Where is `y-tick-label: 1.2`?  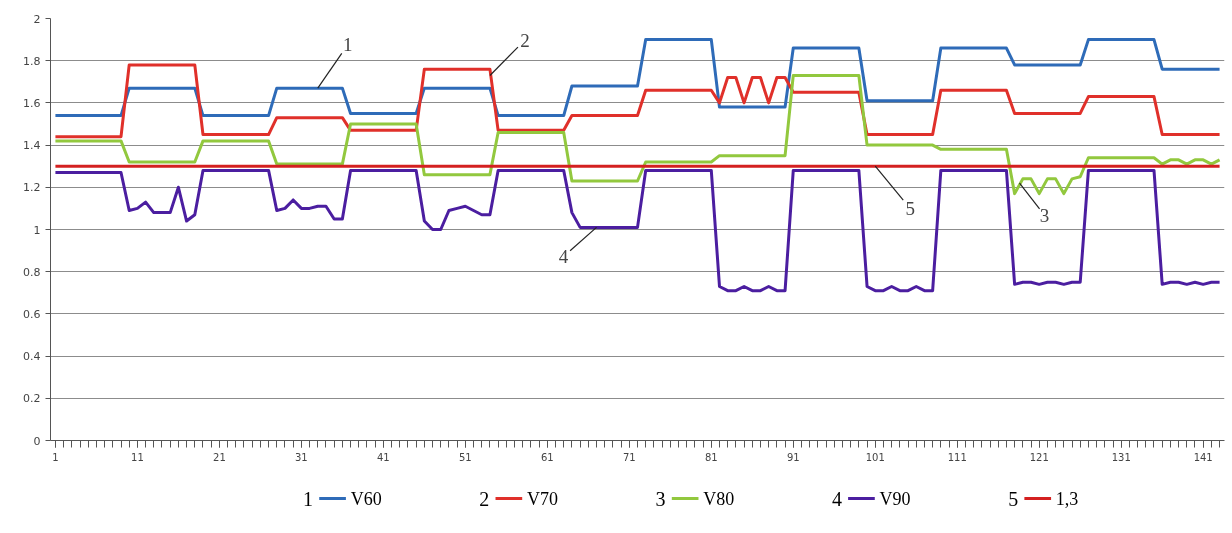
y-tick-label: 1.2 is located at coordinates (32, 188).